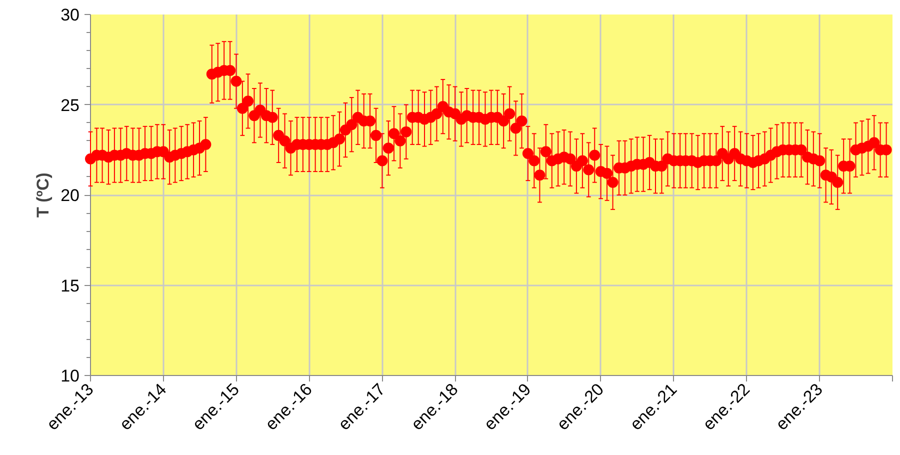 Image resolution: width=900 pixels, height=455 pixels. What do you see at coordinates (70, 105) in the screenshot?
I see `y-tick-label: 25` at bounding box center [70, 105].